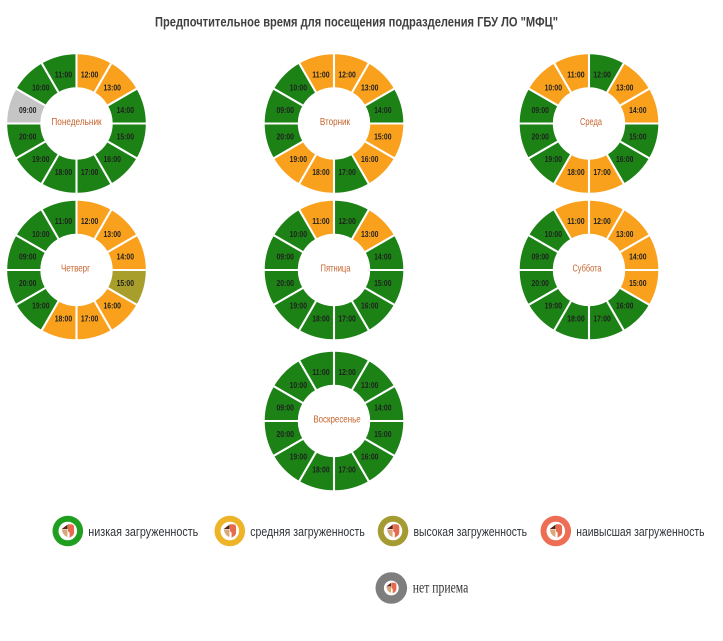 The height and width of the screenshot is (641, 723). Describe the element at coordinates (586, 269) in the screenshot. I see `svg-text: Суббота` at that location.